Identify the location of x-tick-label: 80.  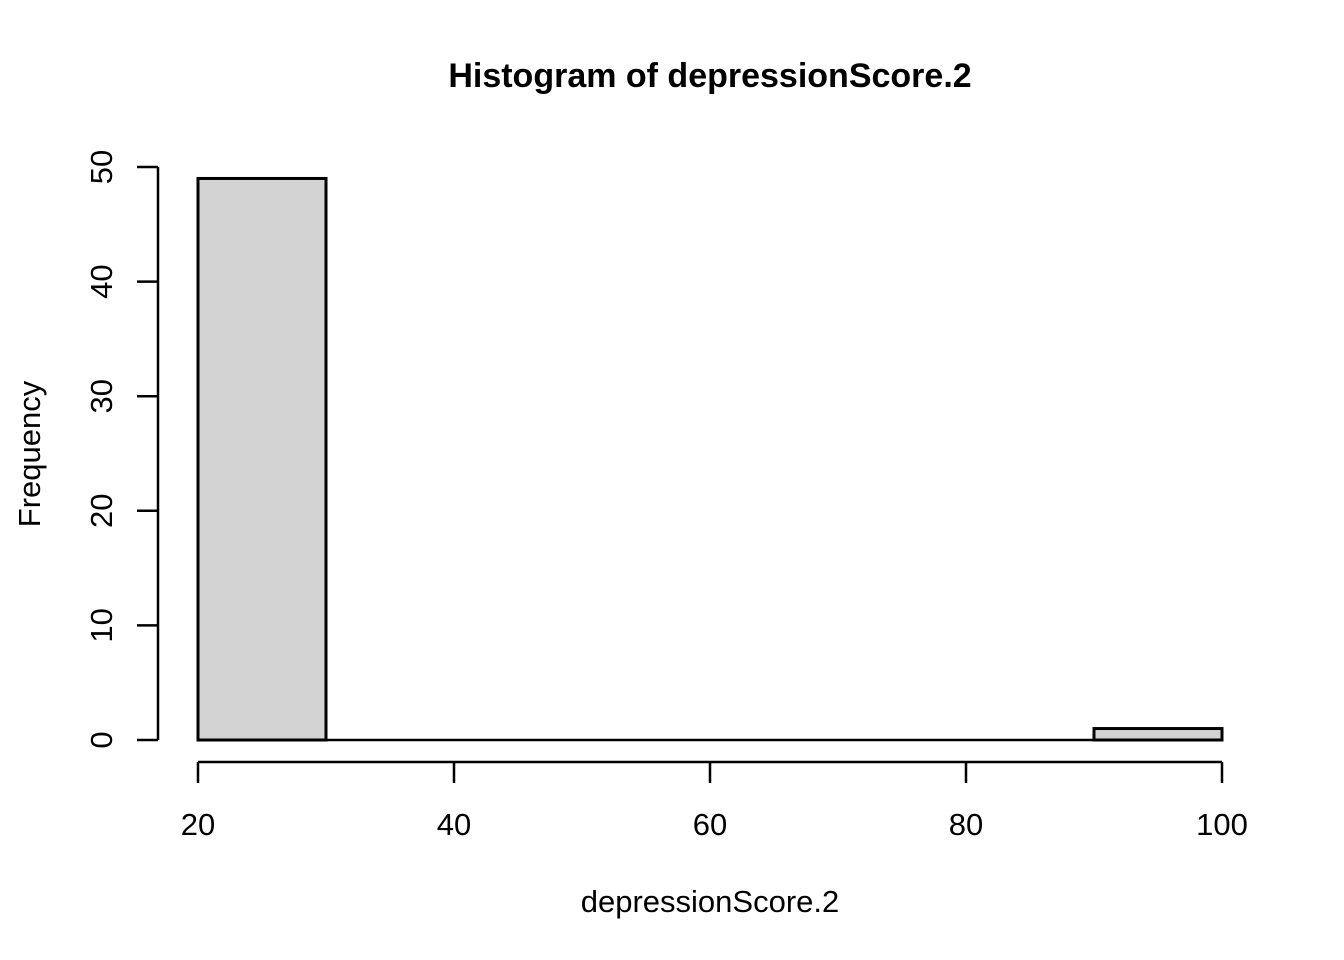
(966, 824).